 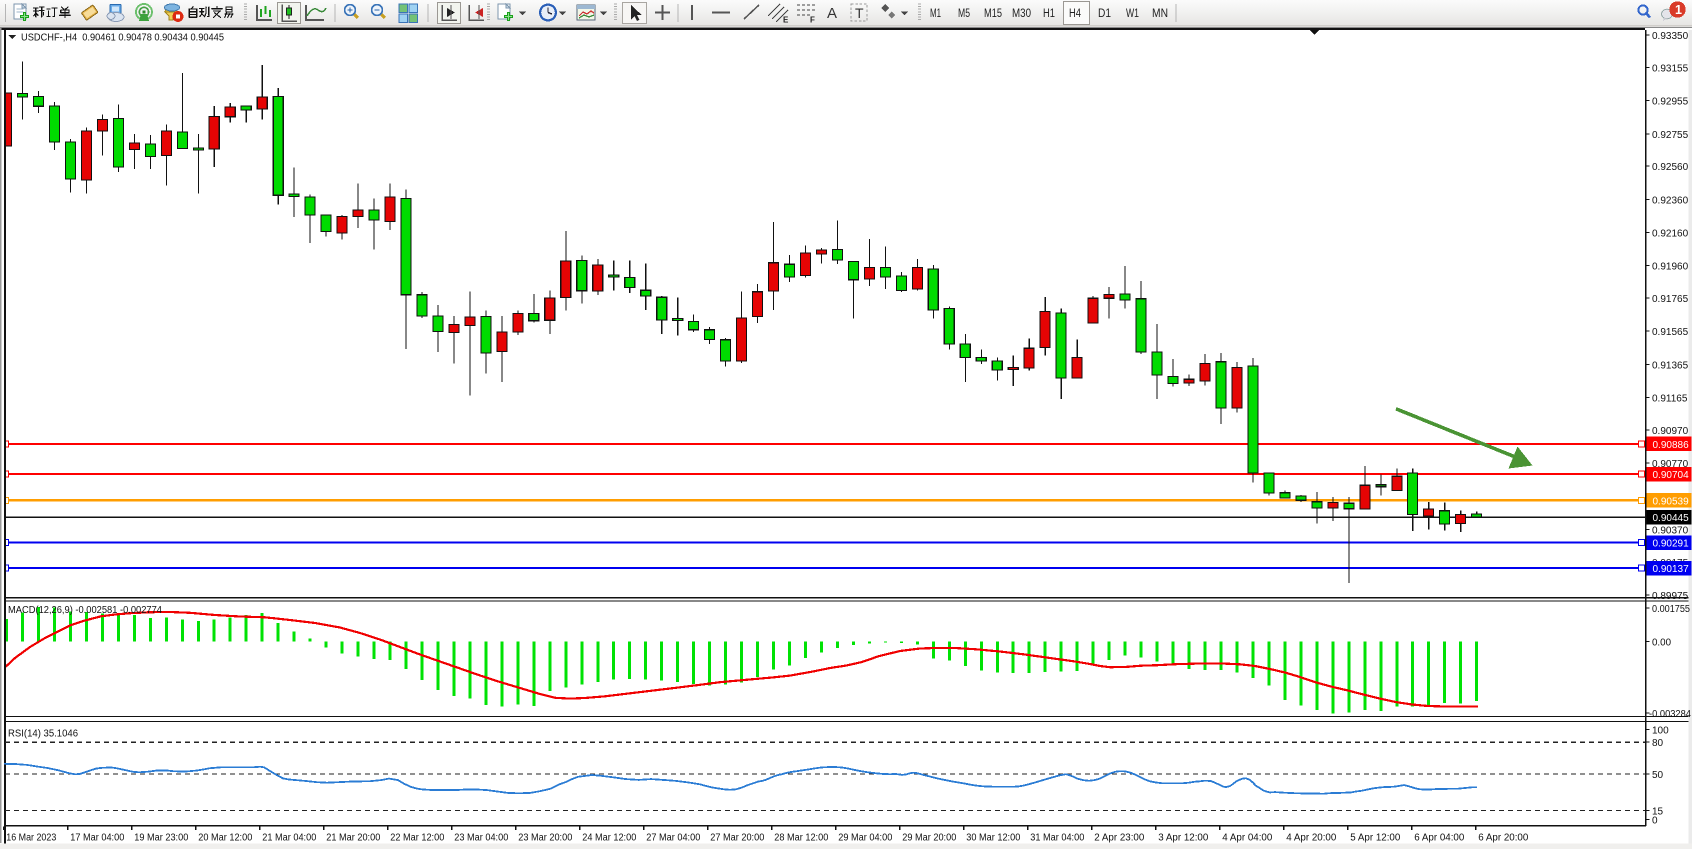 I want to click on svg-text: M30, so click(x=1021, y=14).